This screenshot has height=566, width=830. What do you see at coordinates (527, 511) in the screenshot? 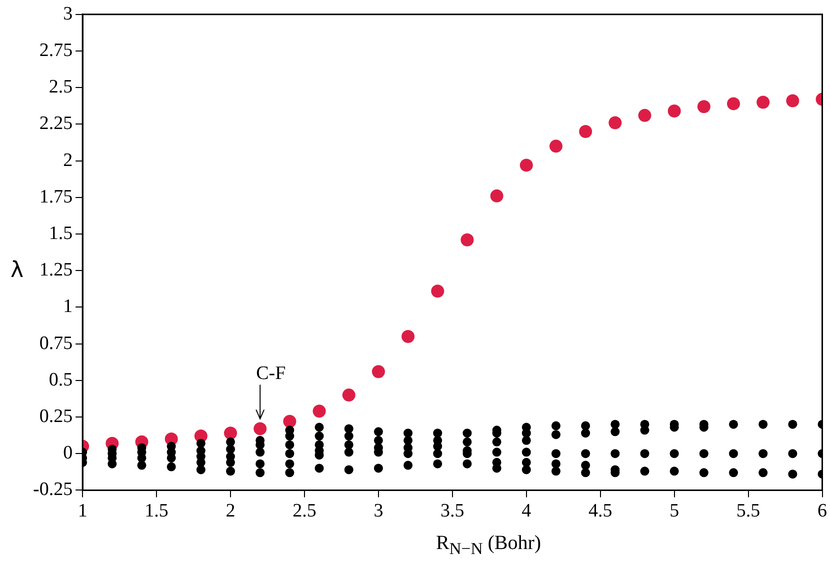
I see `x-tick-label: 4` at bounding box center [527, 511].